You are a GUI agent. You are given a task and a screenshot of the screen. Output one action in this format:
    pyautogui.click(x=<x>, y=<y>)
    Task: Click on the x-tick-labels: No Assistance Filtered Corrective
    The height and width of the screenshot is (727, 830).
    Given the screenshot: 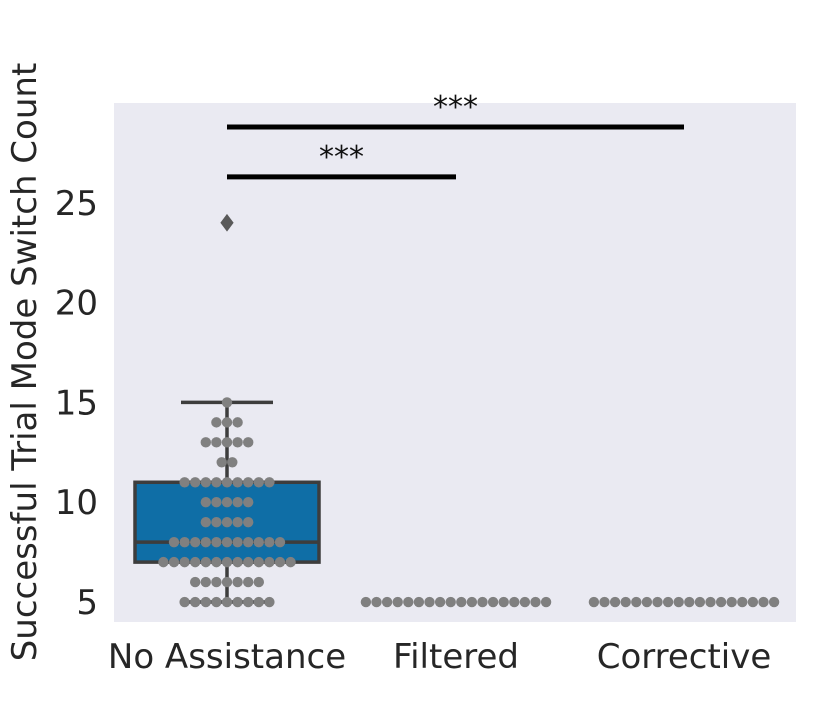 What is the action you would take?
    pyautogui.click(x=439, y=657)
    